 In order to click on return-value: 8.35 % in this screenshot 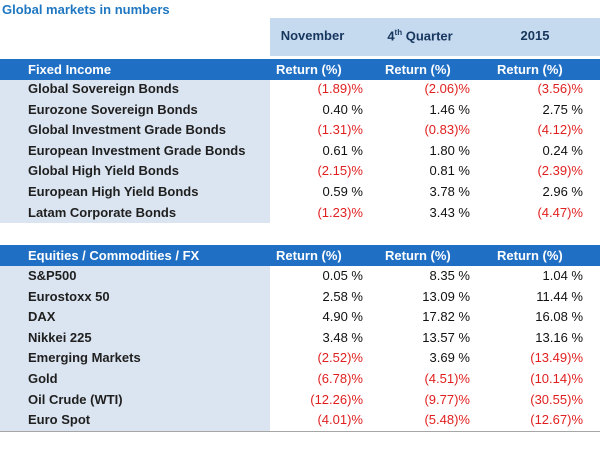, I will do `click(449, 275)`.